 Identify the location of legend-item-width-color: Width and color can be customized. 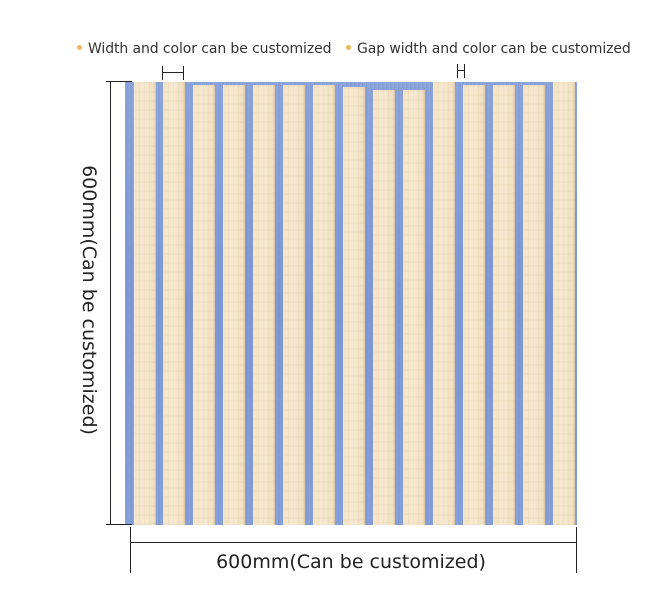
(204, 49).